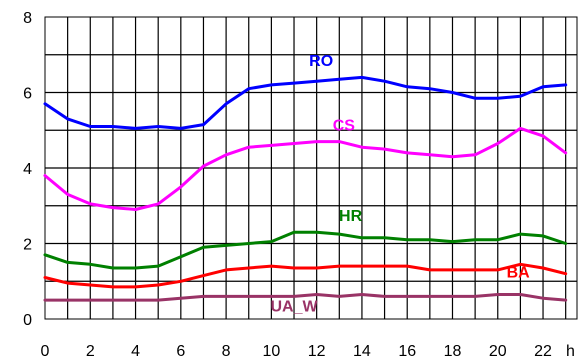 The width and height of the screenshot is (587, 363). Describe the element at coordinates (90, 351) in the screenshot. I see `x-tick-label: 2` at that location.